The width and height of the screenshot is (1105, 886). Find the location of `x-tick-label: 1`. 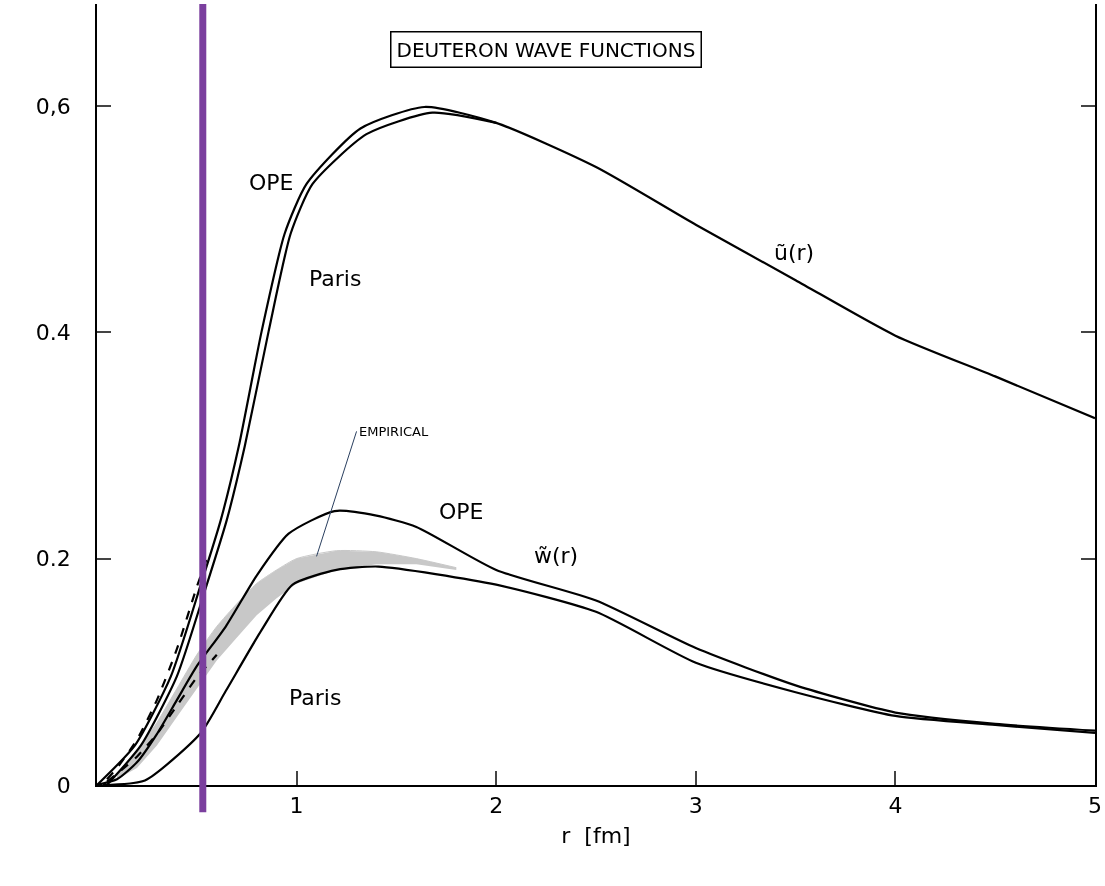

x-tick-label: 1 is located at coordinates (296, 806).